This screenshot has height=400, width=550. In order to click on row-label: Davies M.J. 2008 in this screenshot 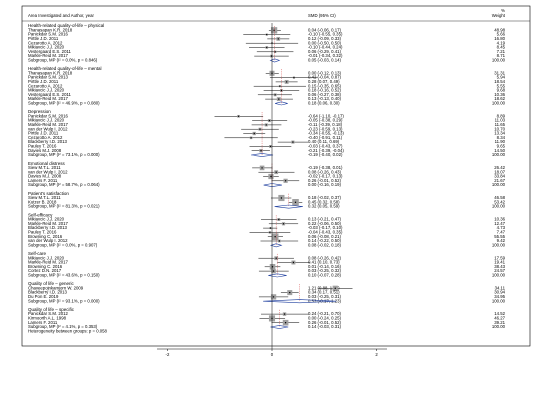, I will do `click(45, 176)`.